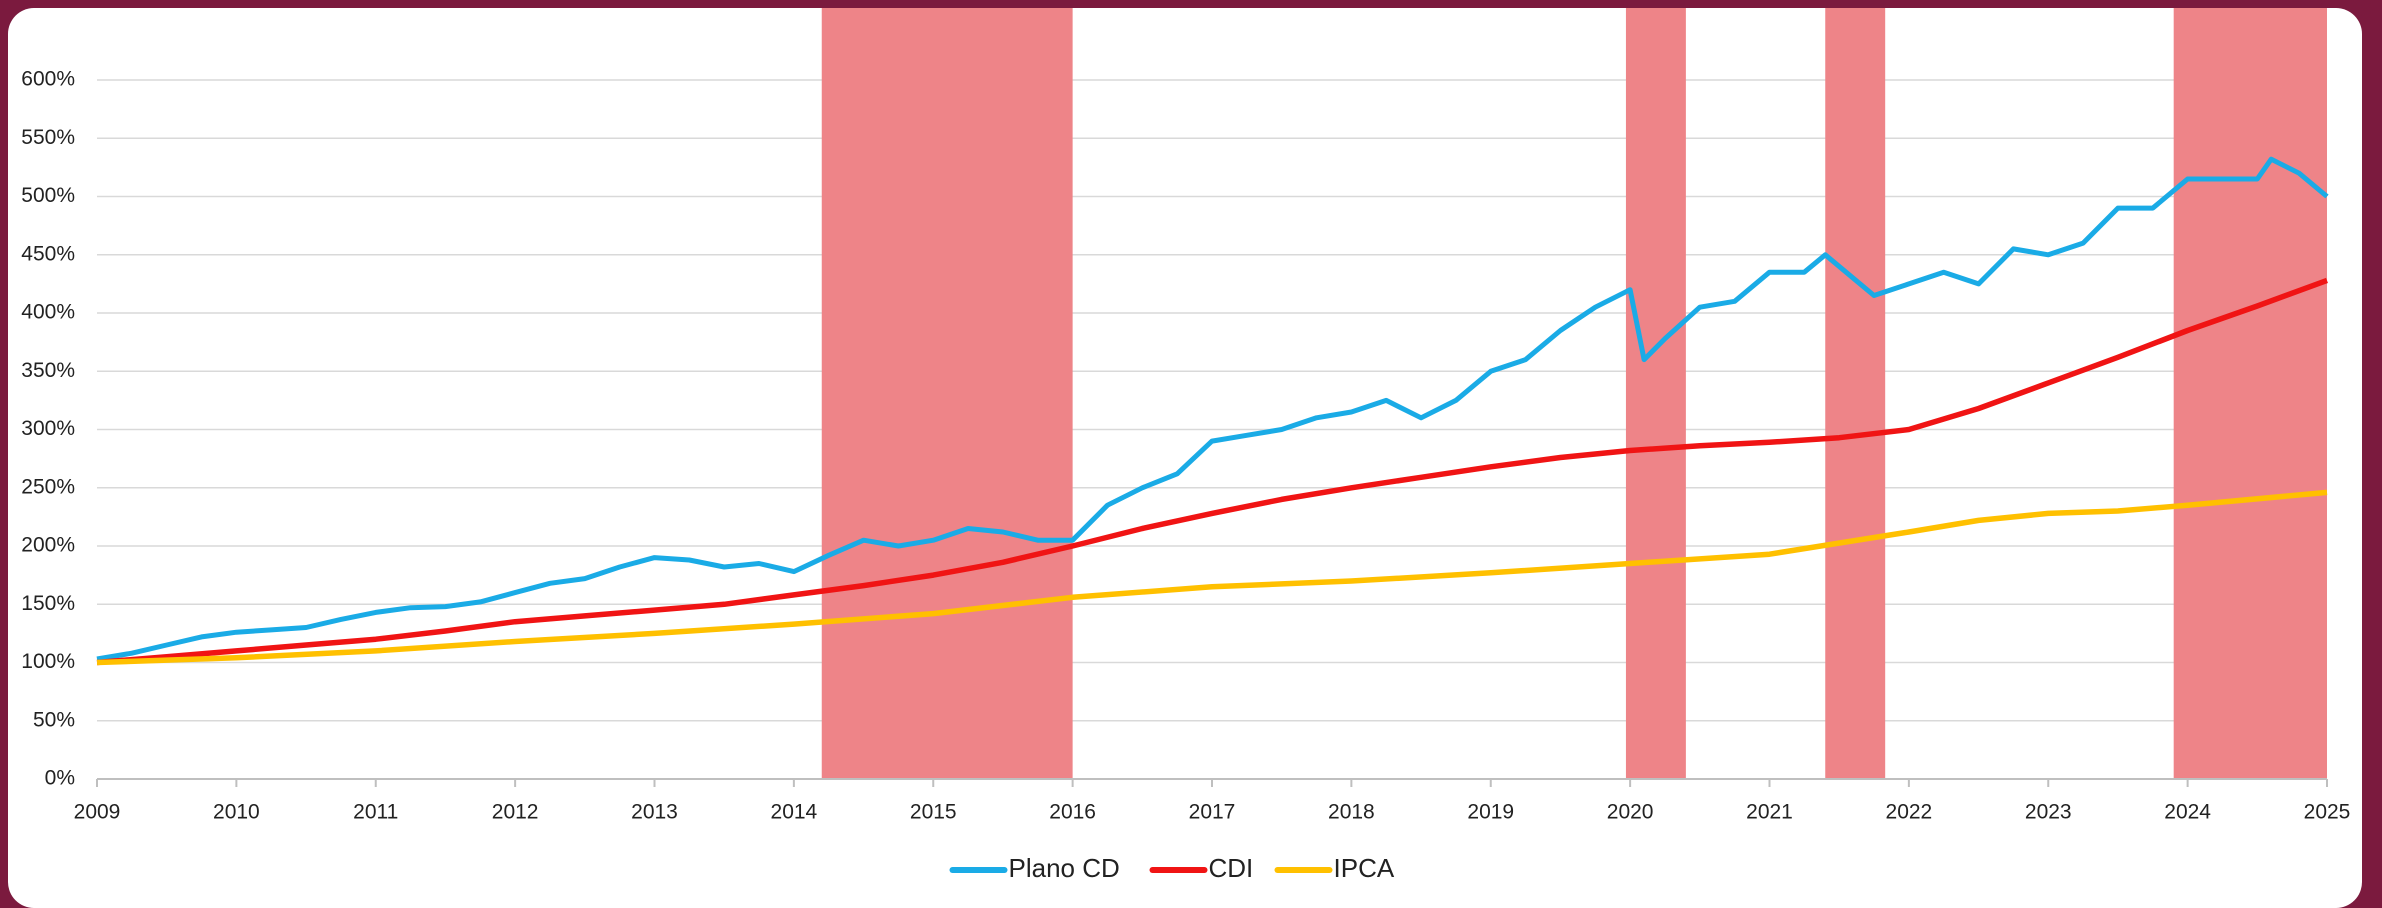  Describe the element at coordinates (1172, 868) in the screenshot. I see `legend: Plano CD CDI IPCA` at that location.